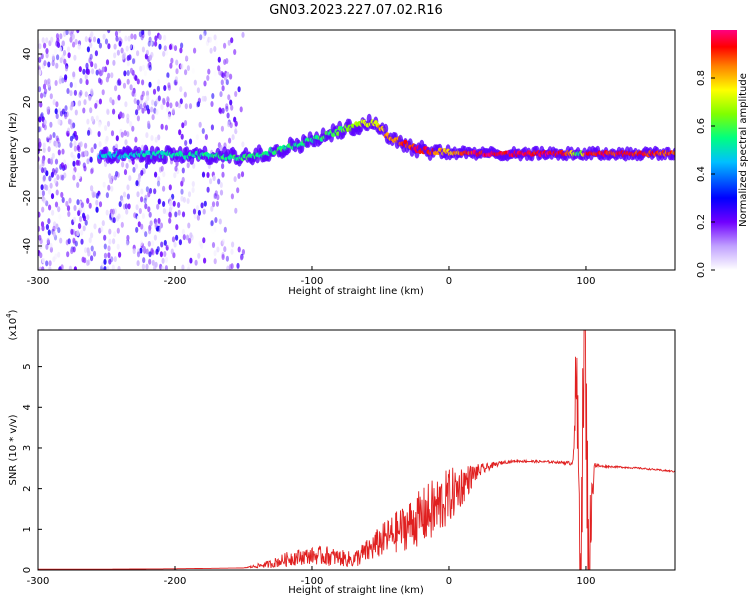  I want to click on x-tick-label: 0, so click(449, 281).